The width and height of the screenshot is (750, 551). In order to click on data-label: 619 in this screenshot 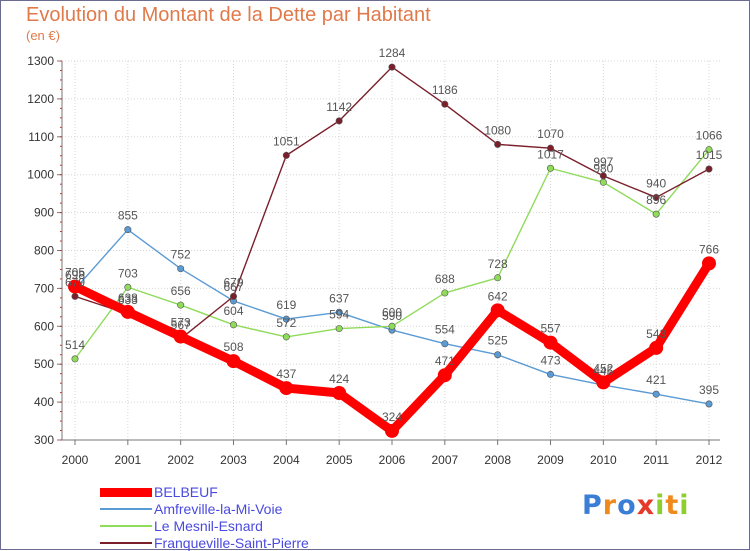, I will do `click(286, 305)`.